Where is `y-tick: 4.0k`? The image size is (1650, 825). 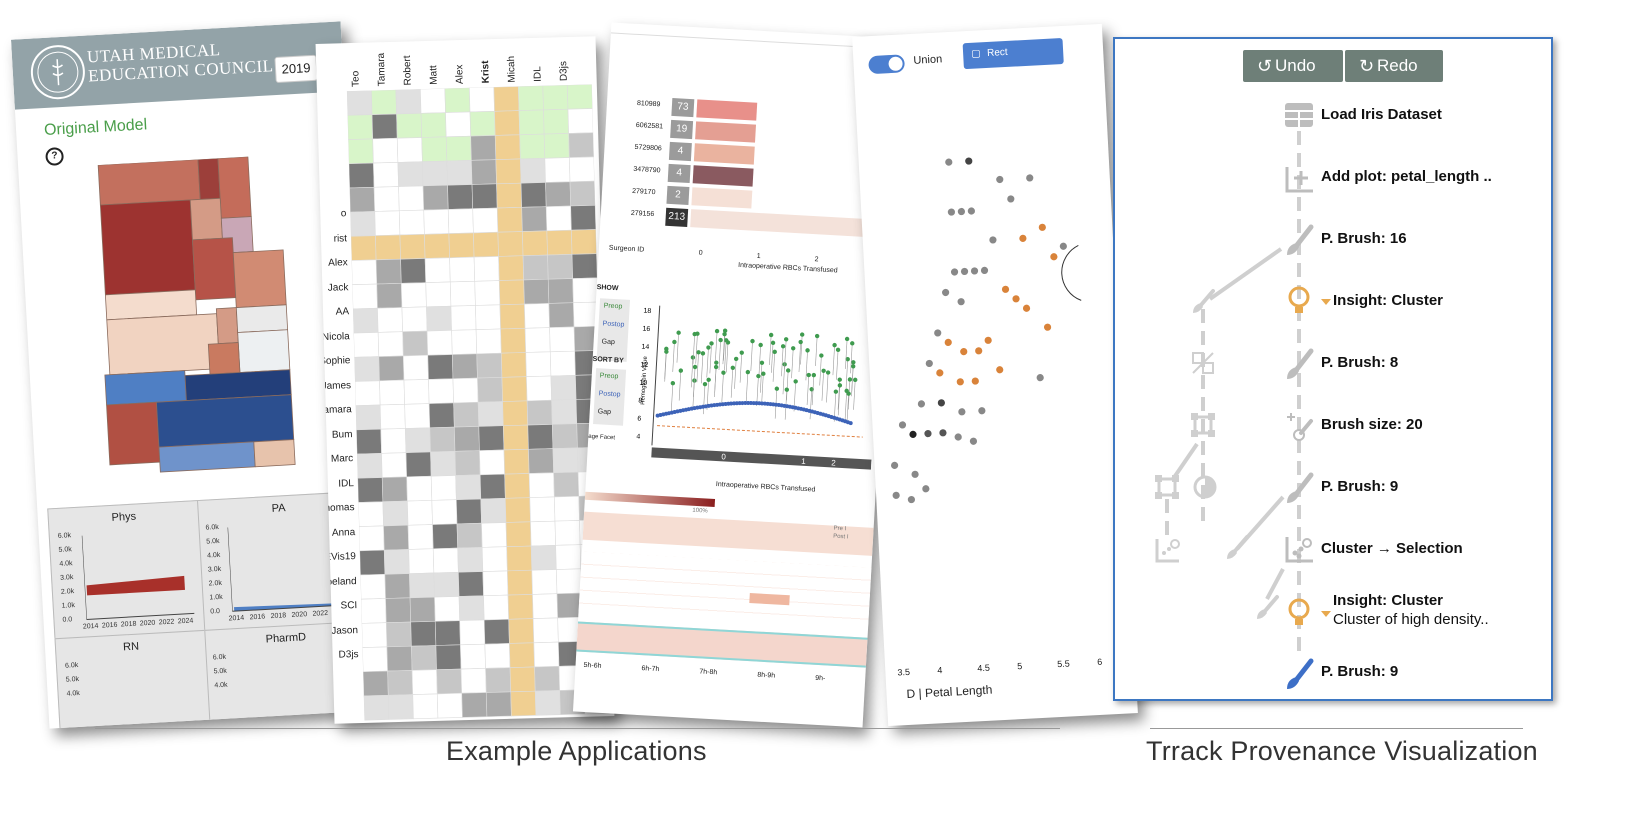 y-tick: 4.0k is located at coordinates (221, 685).